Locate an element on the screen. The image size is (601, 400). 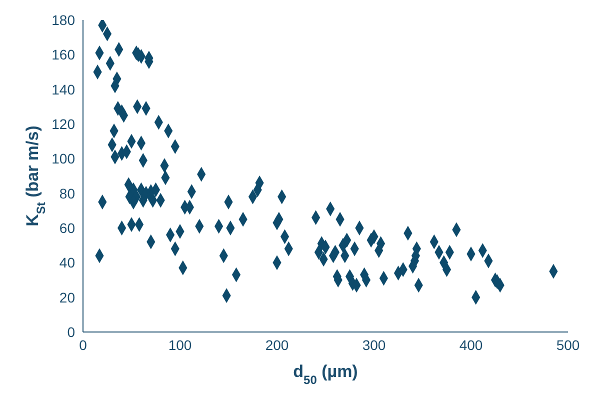
y-tick-label: 60 is located at coordinates (67, 228).